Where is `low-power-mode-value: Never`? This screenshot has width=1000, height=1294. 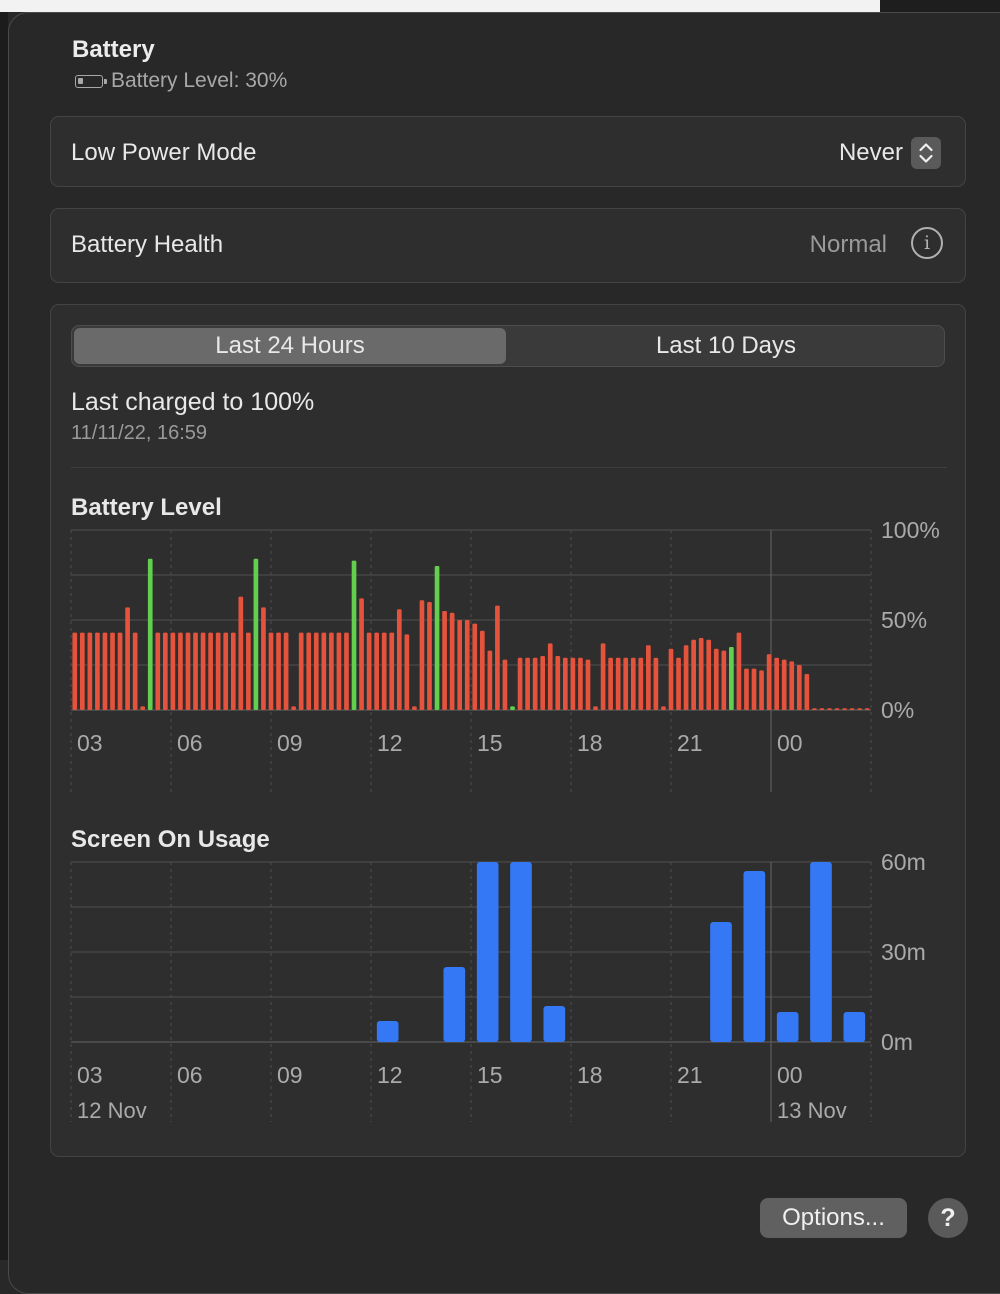
low-power-mode-value: Never is located at coordinates (870, 152).